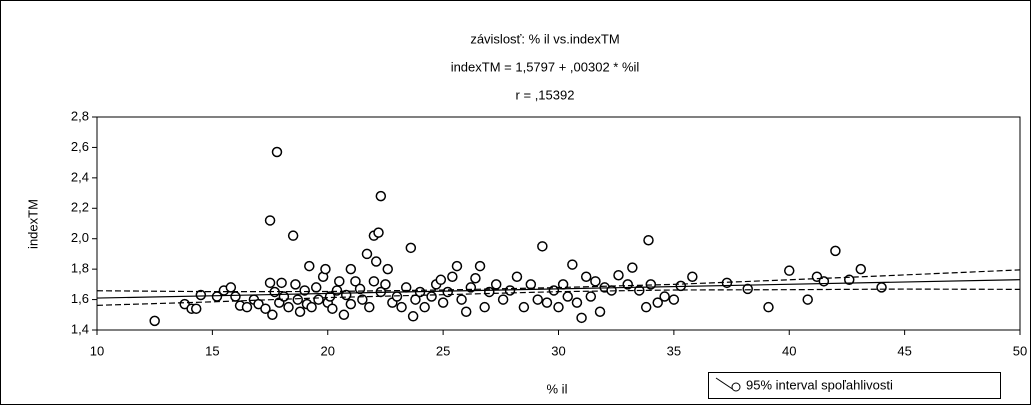  I want to click on chart-title: závislosť: % il vs.indexTM, so click(544, 38).